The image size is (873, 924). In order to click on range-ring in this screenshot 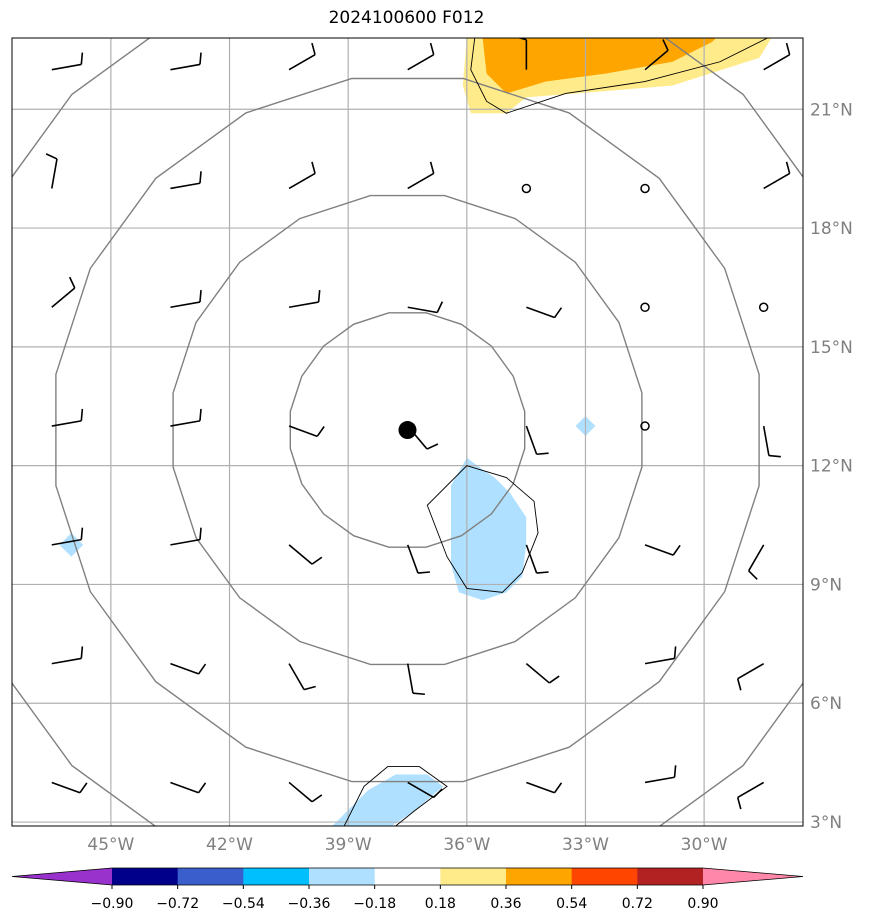, I will do `click(407, 430)`.